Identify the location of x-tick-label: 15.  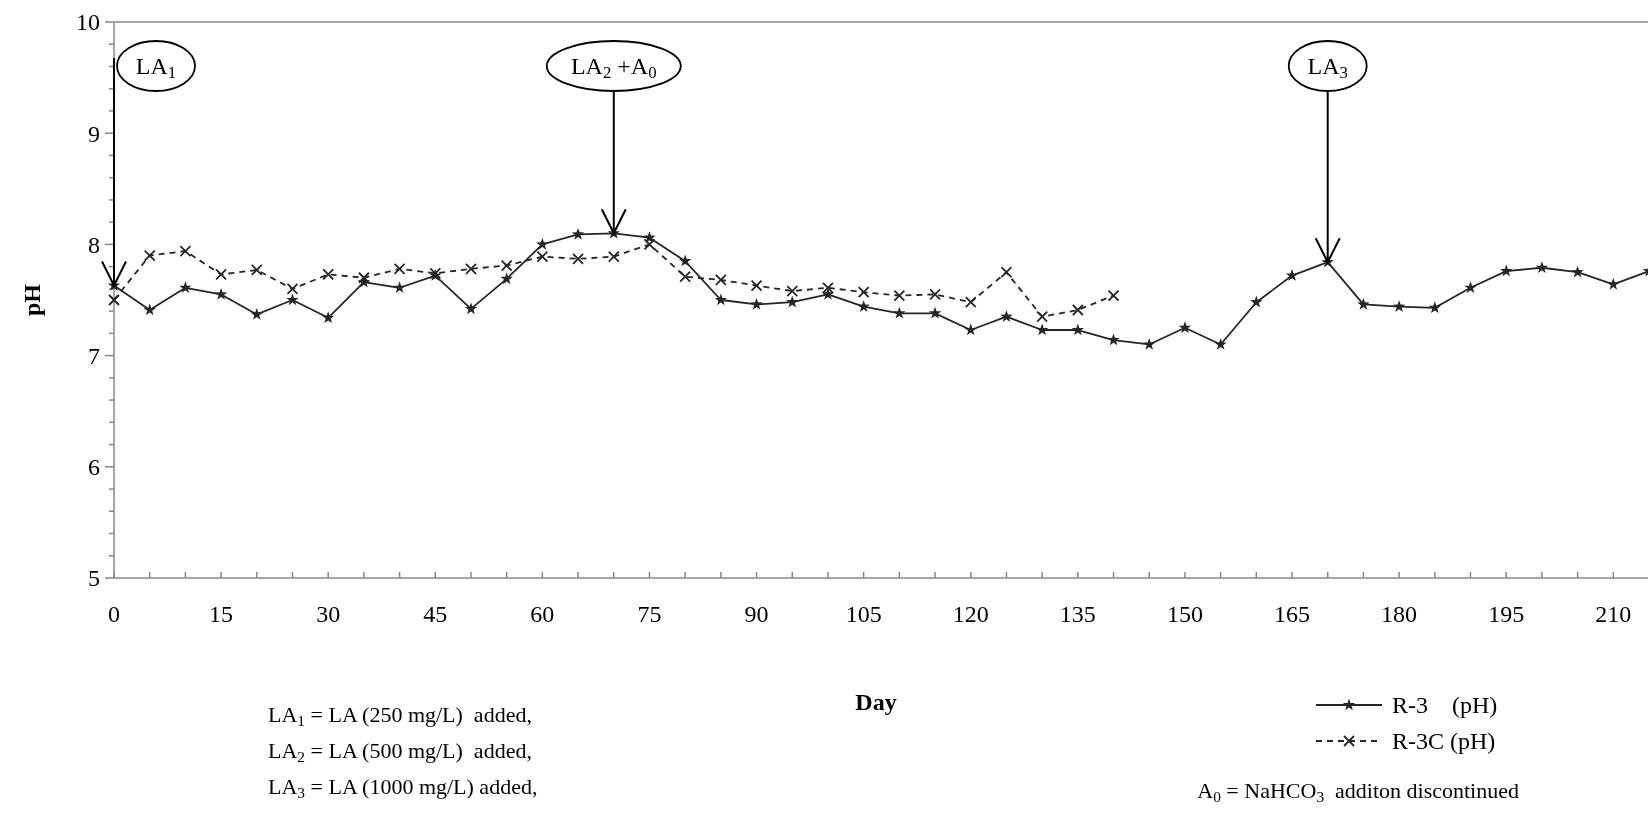
(221, 614).